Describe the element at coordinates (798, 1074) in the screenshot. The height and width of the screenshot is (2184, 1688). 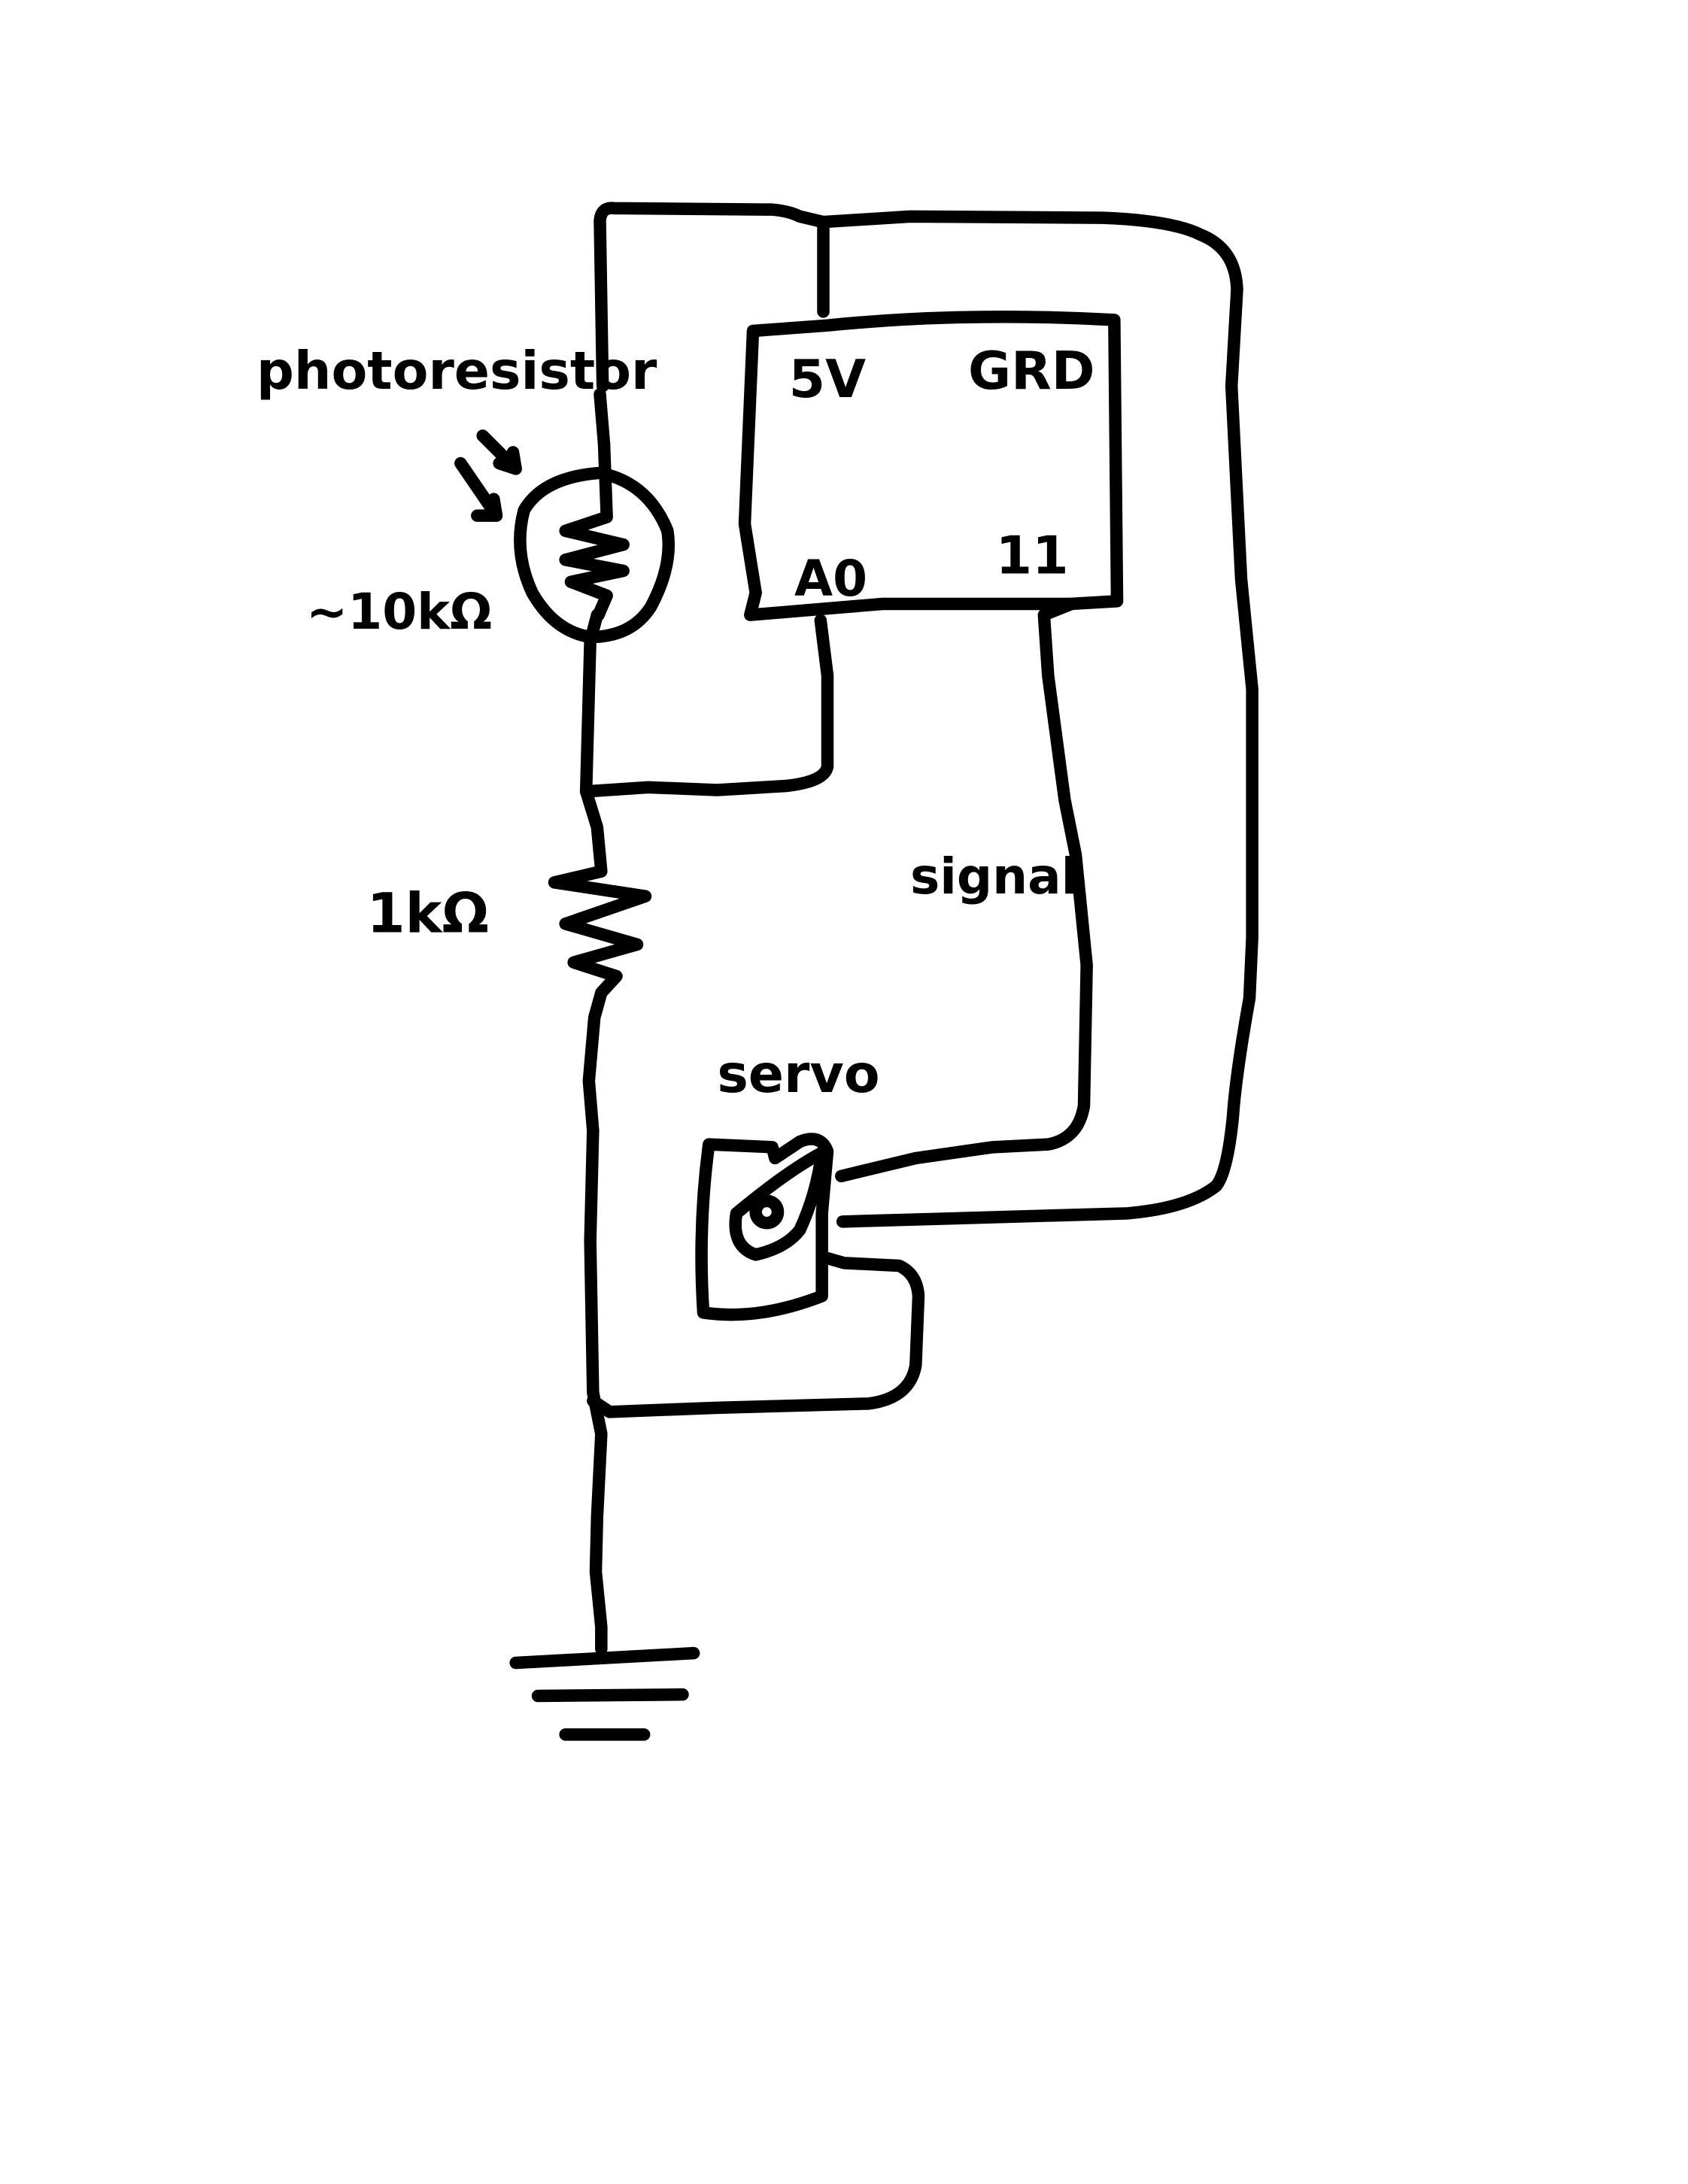
I see `servo-label: servo` at that location.